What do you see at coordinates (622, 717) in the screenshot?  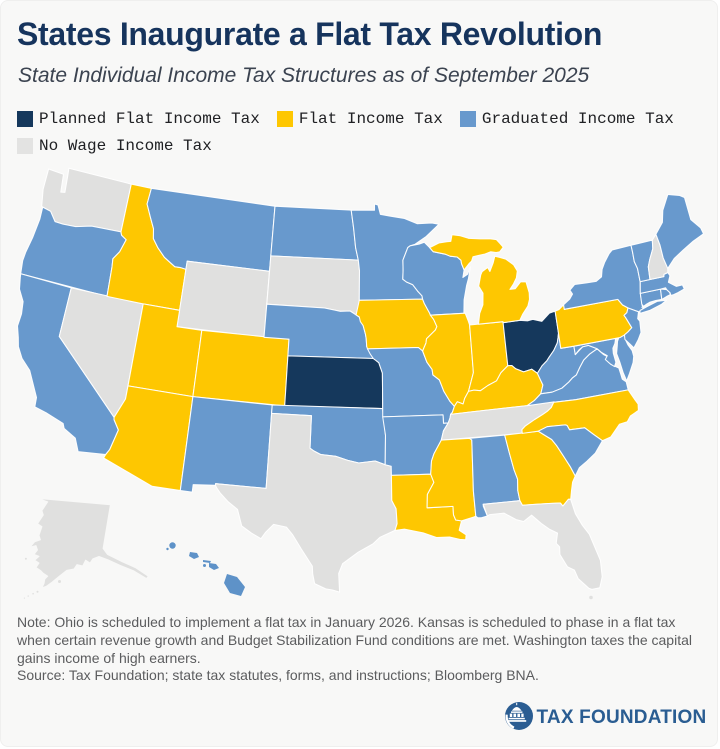 I see `svg-text: TAX FOUNDATION` at bounding box center [622, 717].